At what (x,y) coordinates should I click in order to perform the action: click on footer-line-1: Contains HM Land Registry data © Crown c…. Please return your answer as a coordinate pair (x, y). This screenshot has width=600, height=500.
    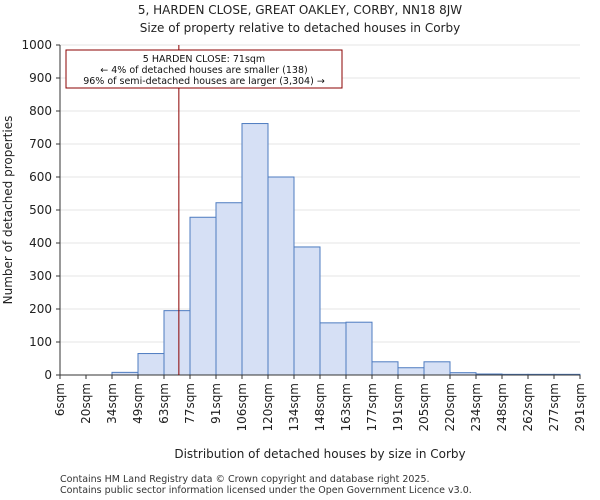
    Looking at the image, I should click on (245, 479).